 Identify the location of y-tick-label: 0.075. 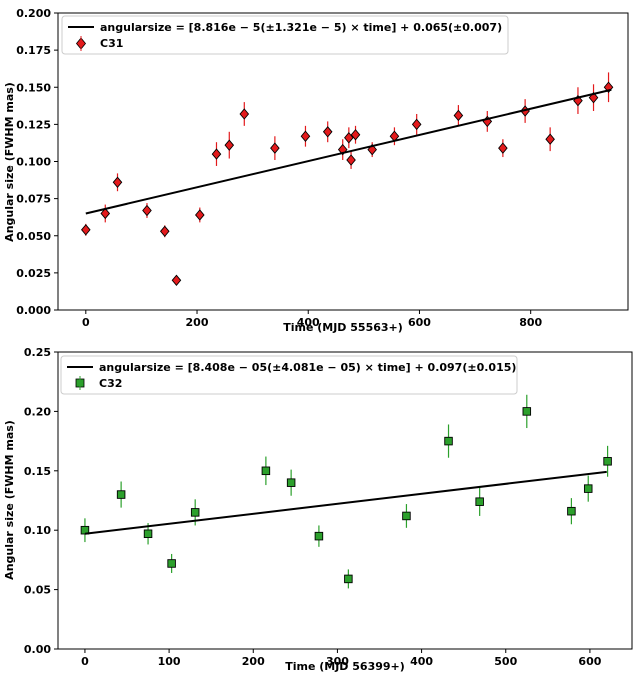
(33, 199).